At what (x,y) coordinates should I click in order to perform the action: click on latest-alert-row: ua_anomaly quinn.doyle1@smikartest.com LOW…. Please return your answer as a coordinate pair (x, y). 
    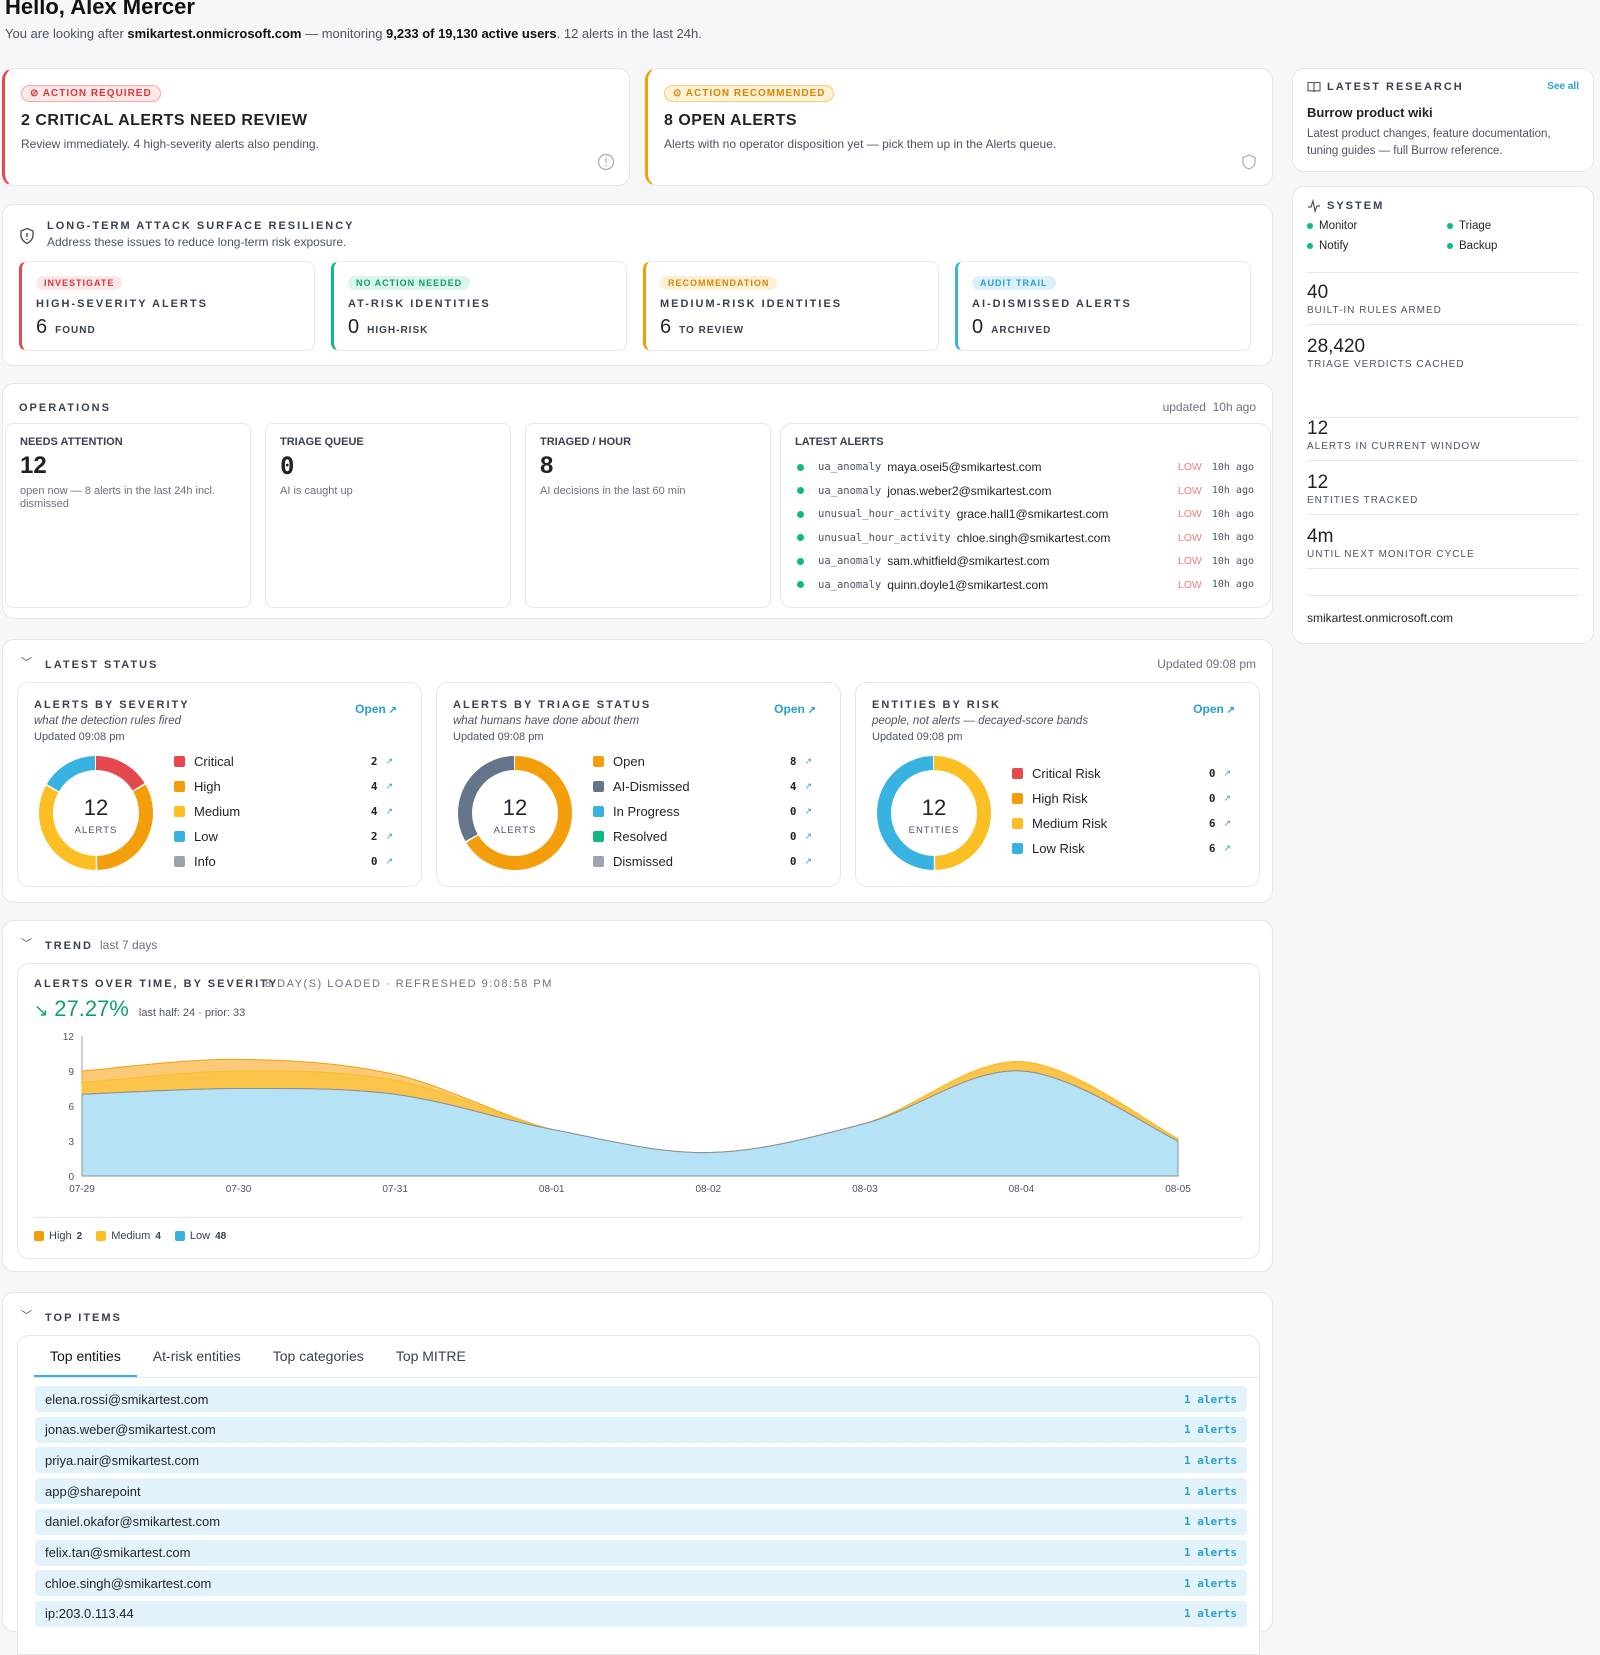
    Looking at the image, I should click on (1025, 585).